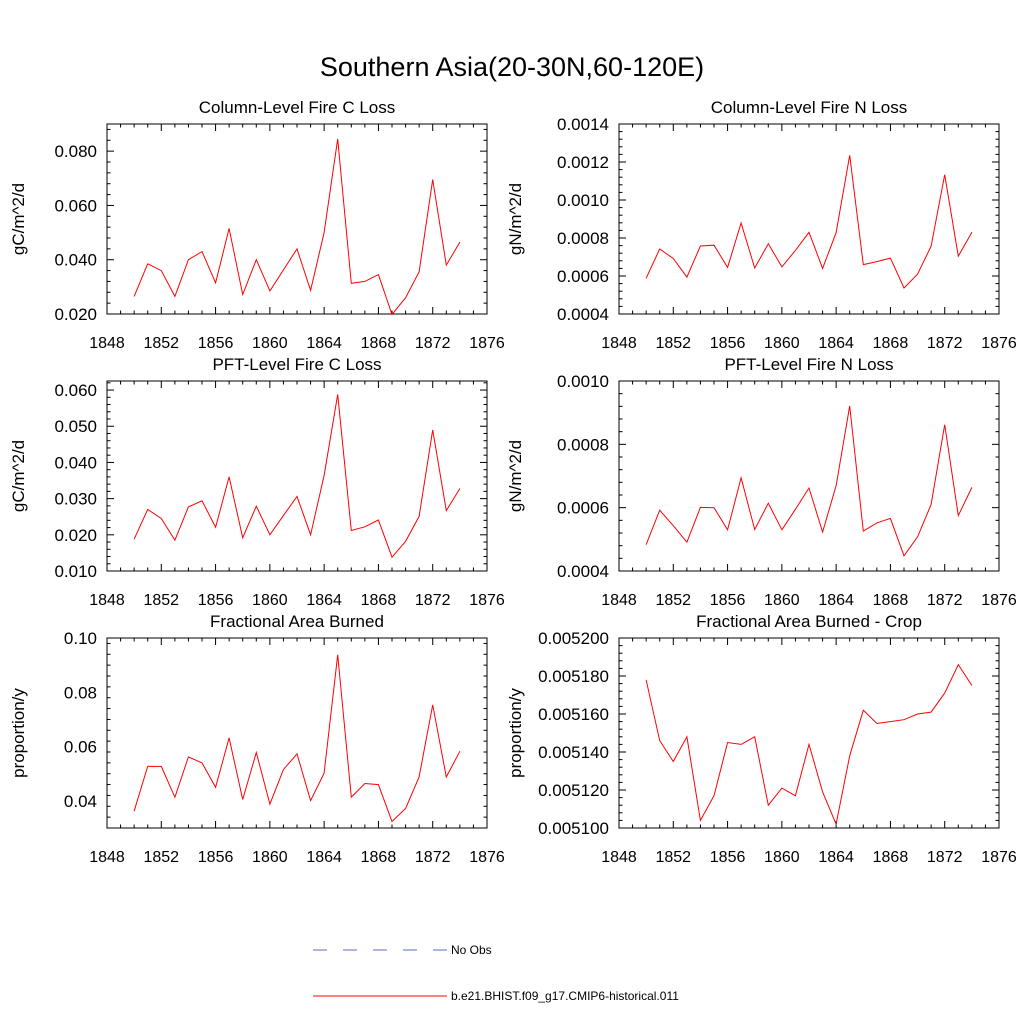  Describe the element at coordinates (75, 499) in the screenshot. I see `y-tick-label: 0.030` at that location.